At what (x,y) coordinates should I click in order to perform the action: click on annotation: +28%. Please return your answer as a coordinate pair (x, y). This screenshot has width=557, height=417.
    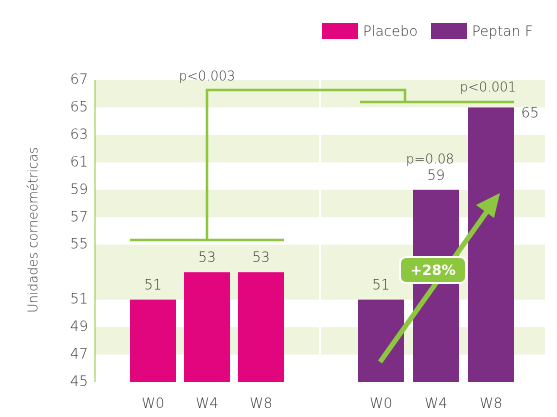
    Looking at the image, I should click on (432, 271).